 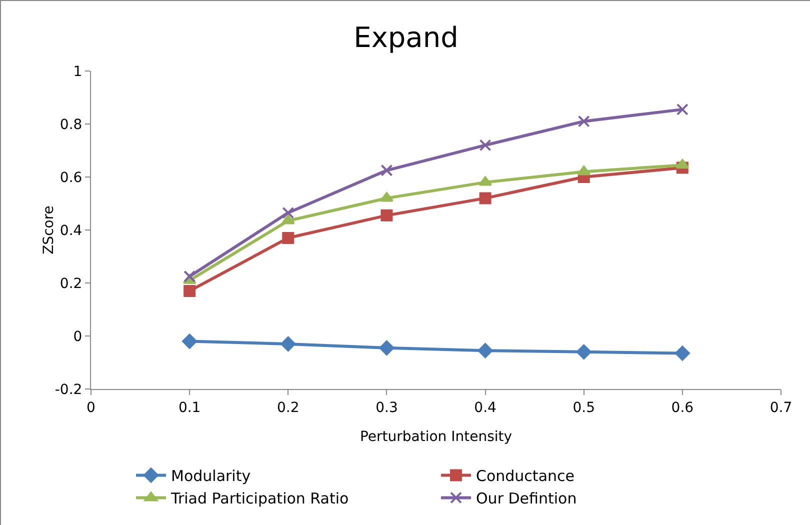 What do you see at coordinates (525, 476) in the screenshot?
I see `legend-label: Conductance` at bounding box center [525, 476].